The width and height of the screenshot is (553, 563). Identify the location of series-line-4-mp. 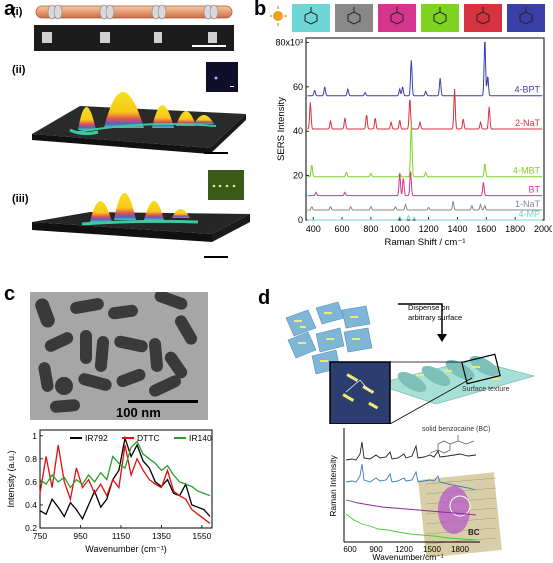
(425, 217).